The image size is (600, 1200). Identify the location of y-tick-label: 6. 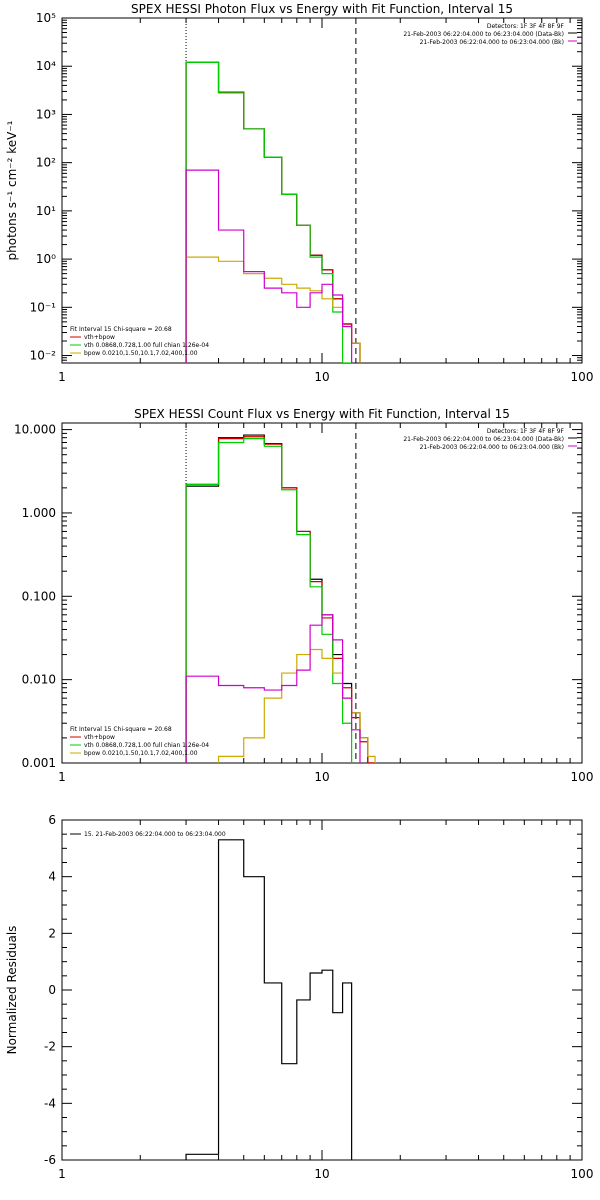
(52, 820).